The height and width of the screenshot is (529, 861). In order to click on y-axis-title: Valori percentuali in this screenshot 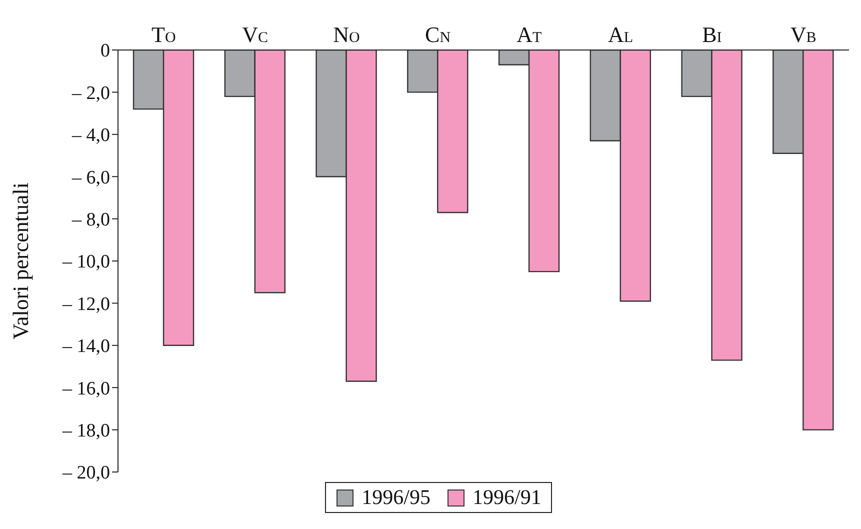, I will do `click(20, 261)`.